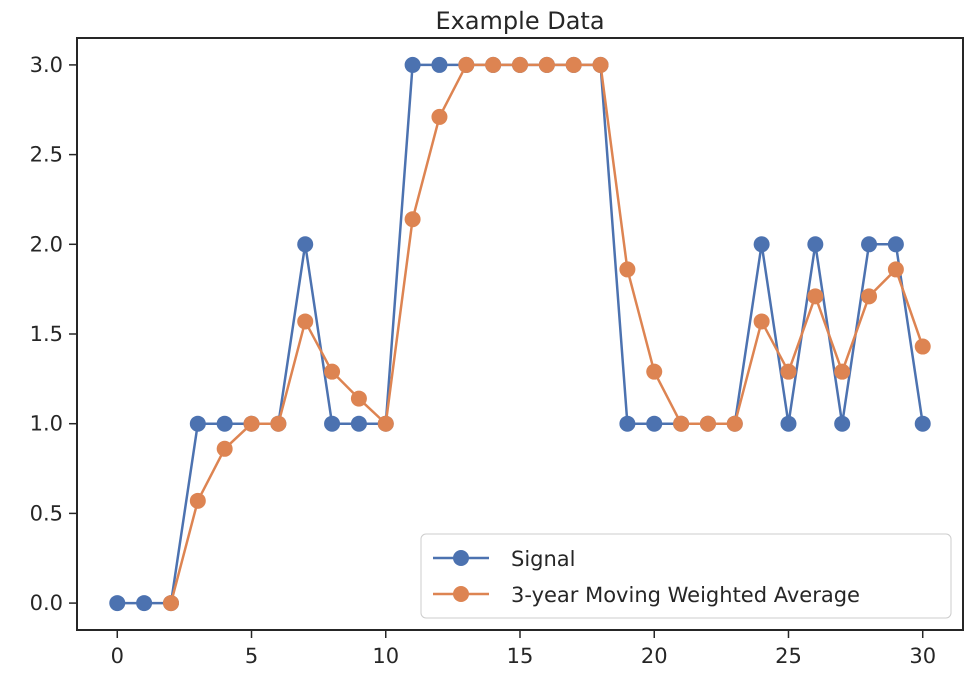  I want to click on y-tick-label: 1.0, so click(46, 424).